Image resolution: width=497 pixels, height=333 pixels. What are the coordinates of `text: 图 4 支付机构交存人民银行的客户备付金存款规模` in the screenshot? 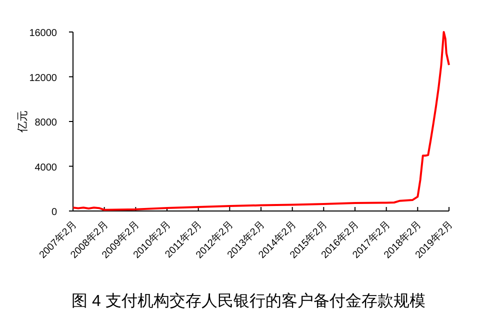 It's located at (249, 301).